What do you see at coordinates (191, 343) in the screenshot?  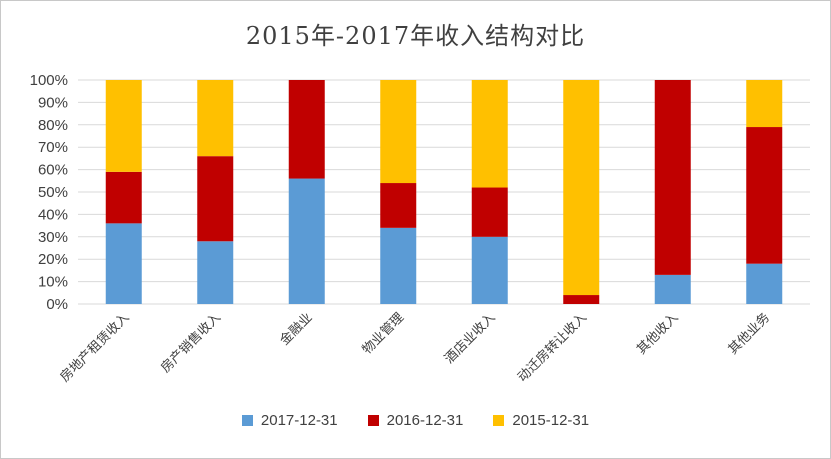 I see `x-tick-label: 房产销售收入` at bounding box center [191, 343].